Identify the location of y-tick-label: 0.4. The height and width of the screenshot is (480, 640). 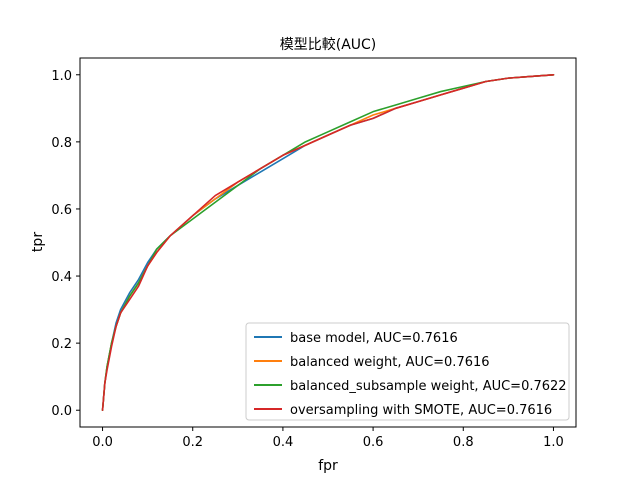
(61, 277).